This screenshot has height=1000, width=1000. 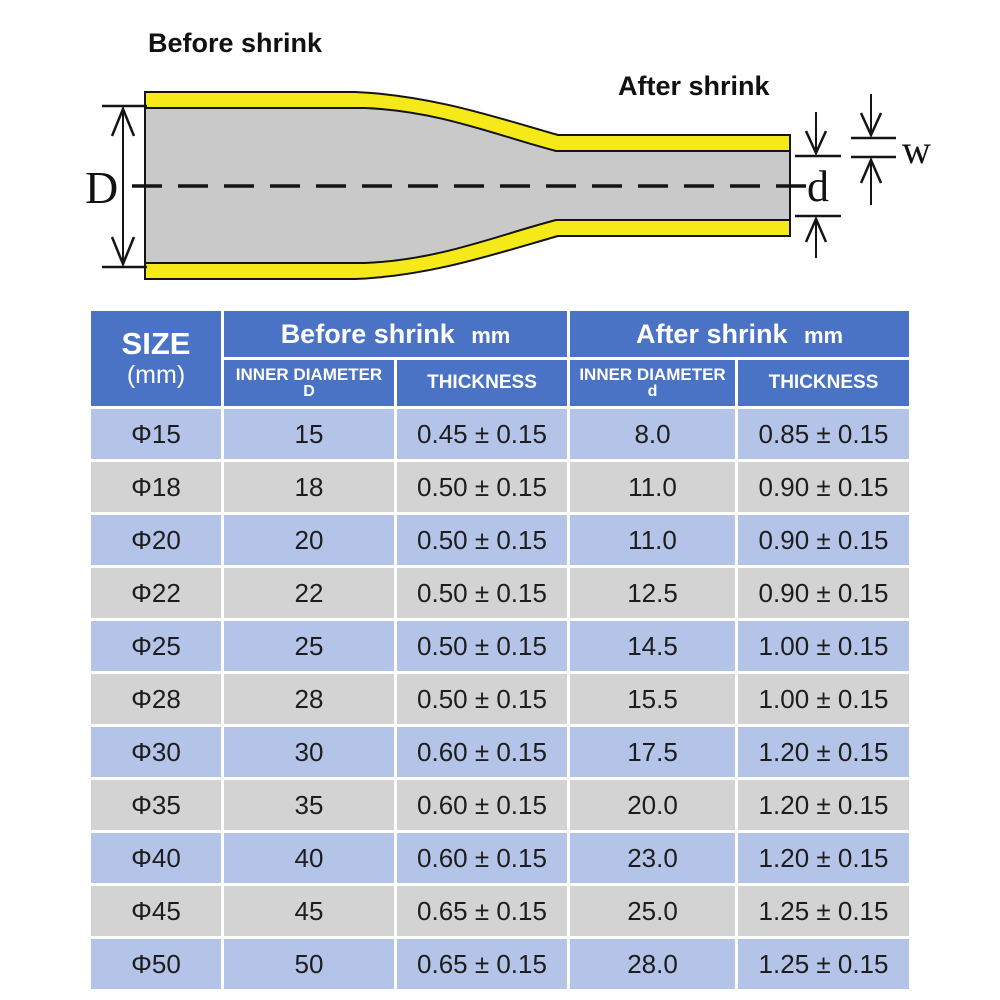 I want to click on size-cell: Φ20, so click(x=156, y=540).